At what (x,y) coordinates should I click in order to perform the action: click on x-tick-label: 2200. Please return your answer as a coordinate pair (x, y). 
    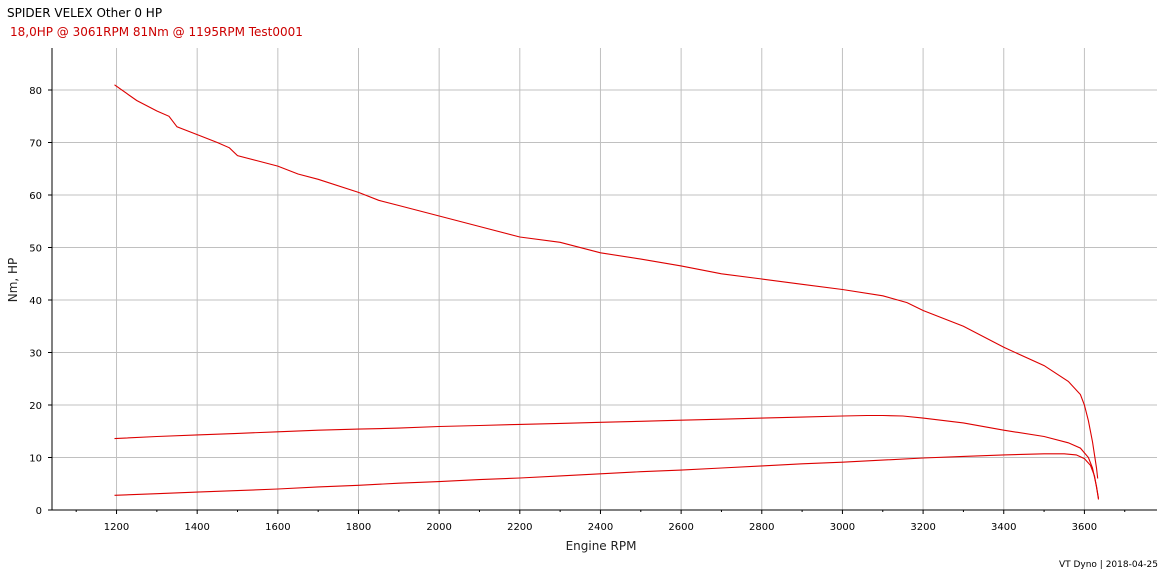
    Looking at the image, I should click on (519, 527).